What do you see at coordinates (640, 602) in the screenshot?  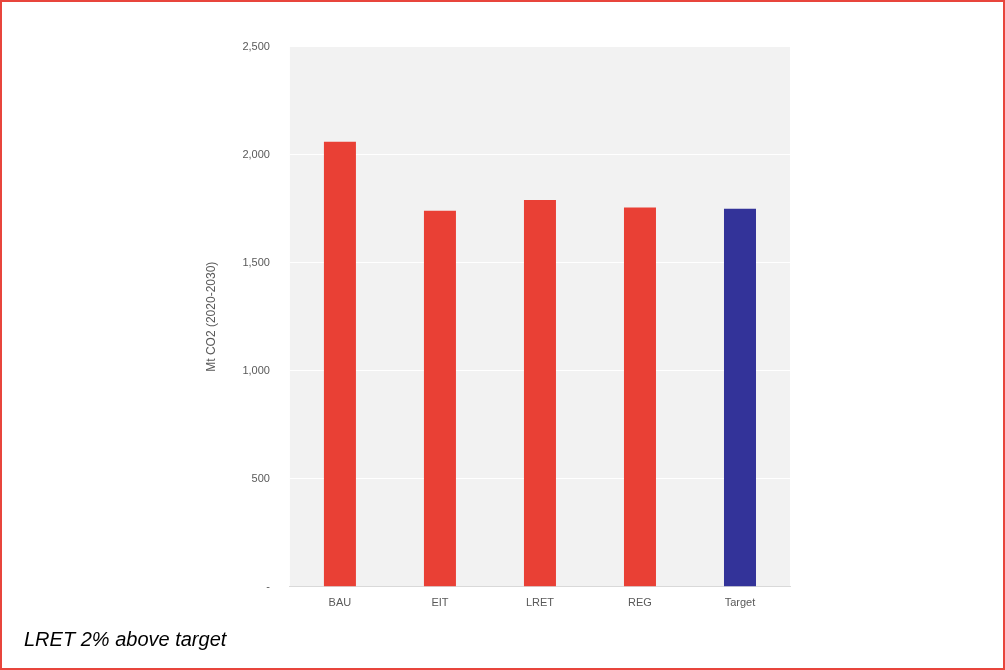 I see `x-tick-label: REG` at bounding box center [640, 602].